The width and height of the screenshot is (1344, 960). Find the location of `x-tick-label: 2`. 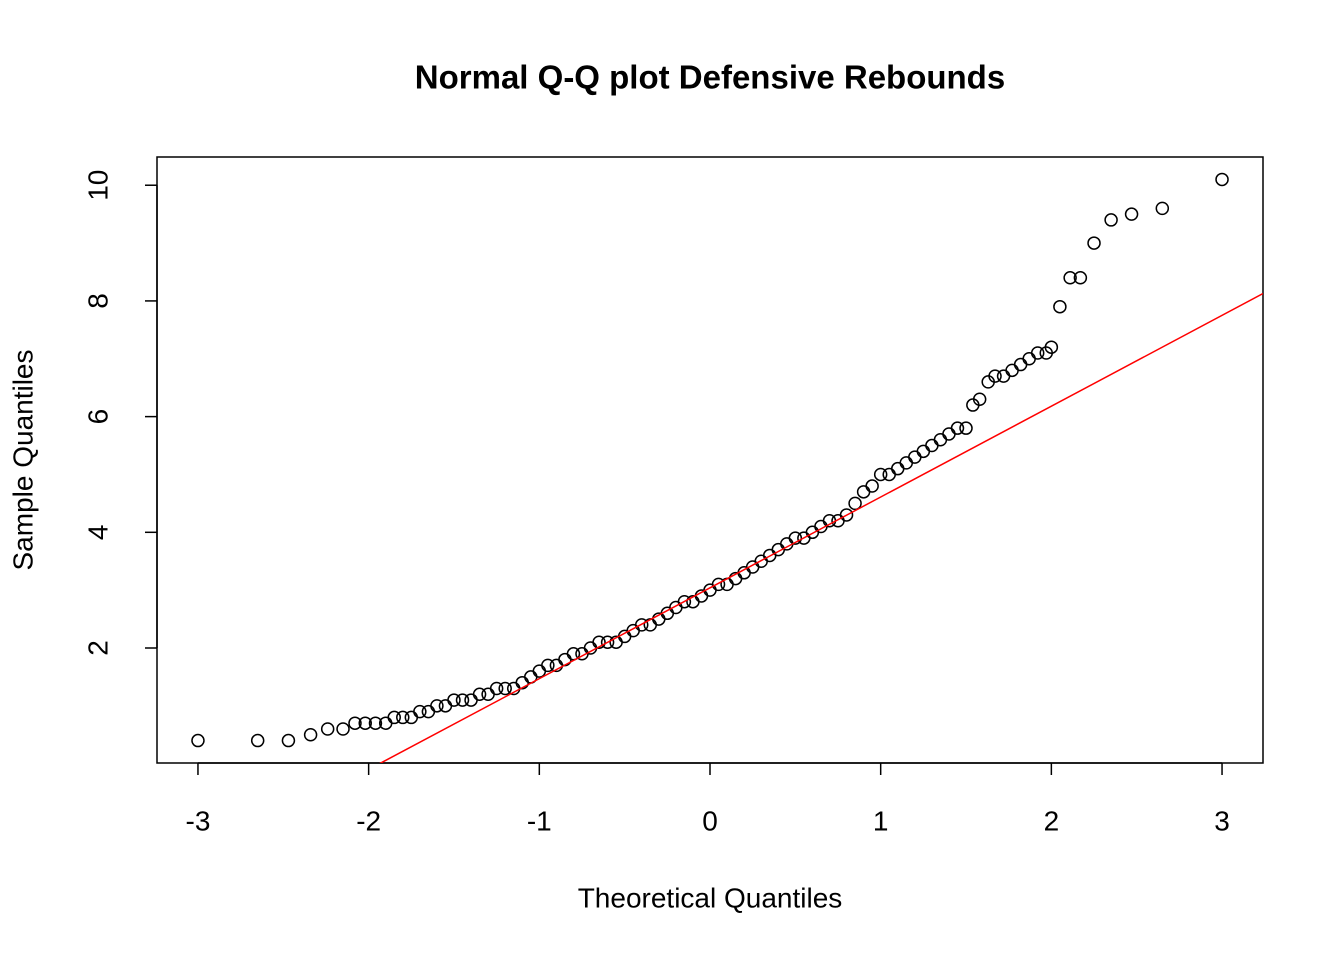

x-tick-label: 2 is located at coordinates (1052, 820).